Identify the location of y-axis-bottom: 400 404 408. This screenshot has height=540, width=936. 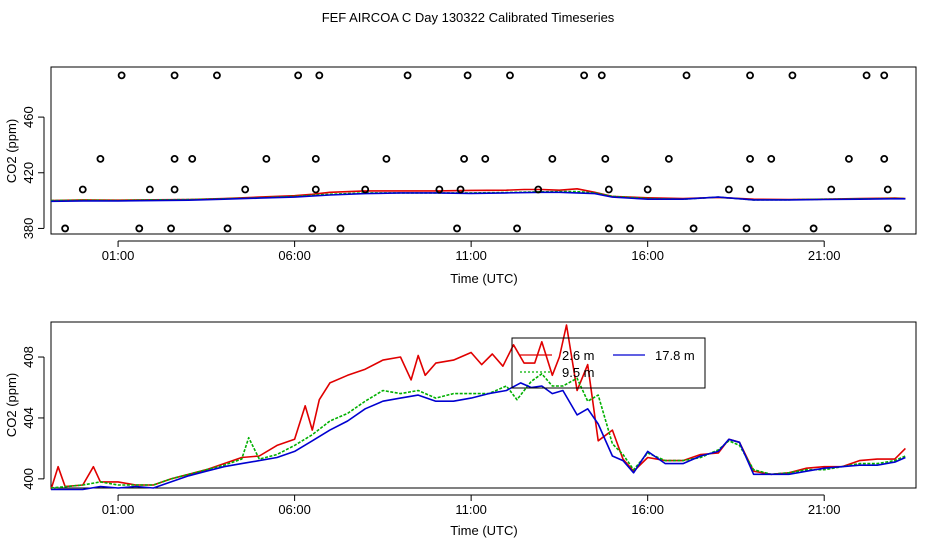
(33, 418).